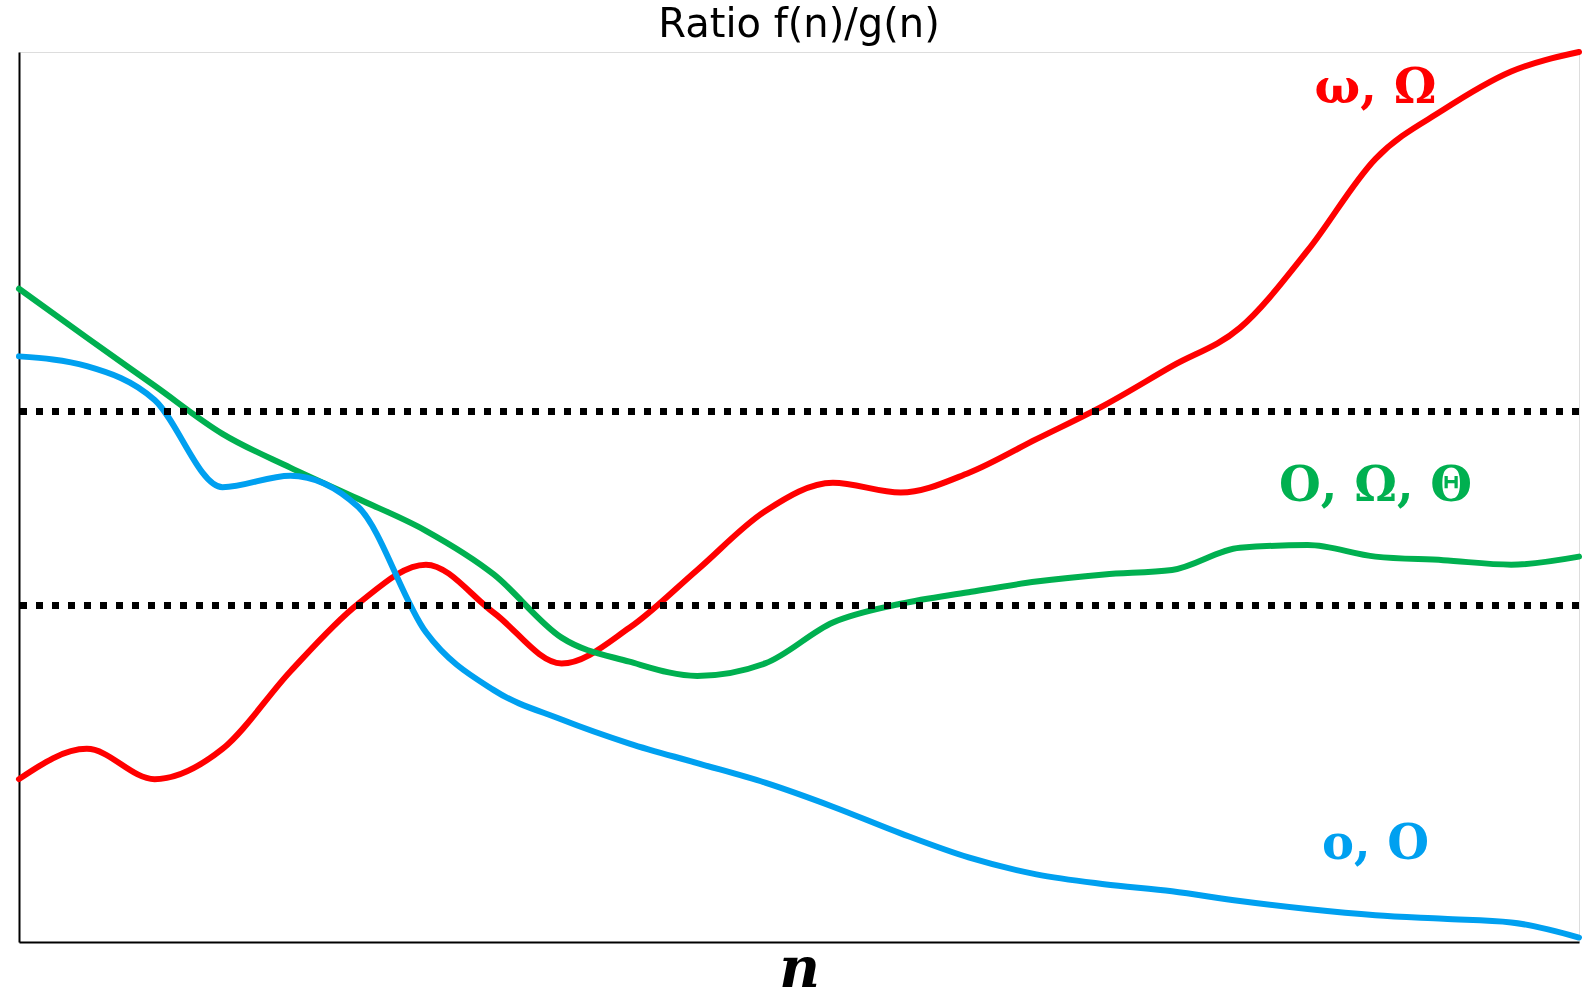 The width and height of the screenshot is (1593, 1002). What do you see at coordinates (799, 966) in the screenshot?
I see `x-axis-title: n` at bounding box center [799, 966].